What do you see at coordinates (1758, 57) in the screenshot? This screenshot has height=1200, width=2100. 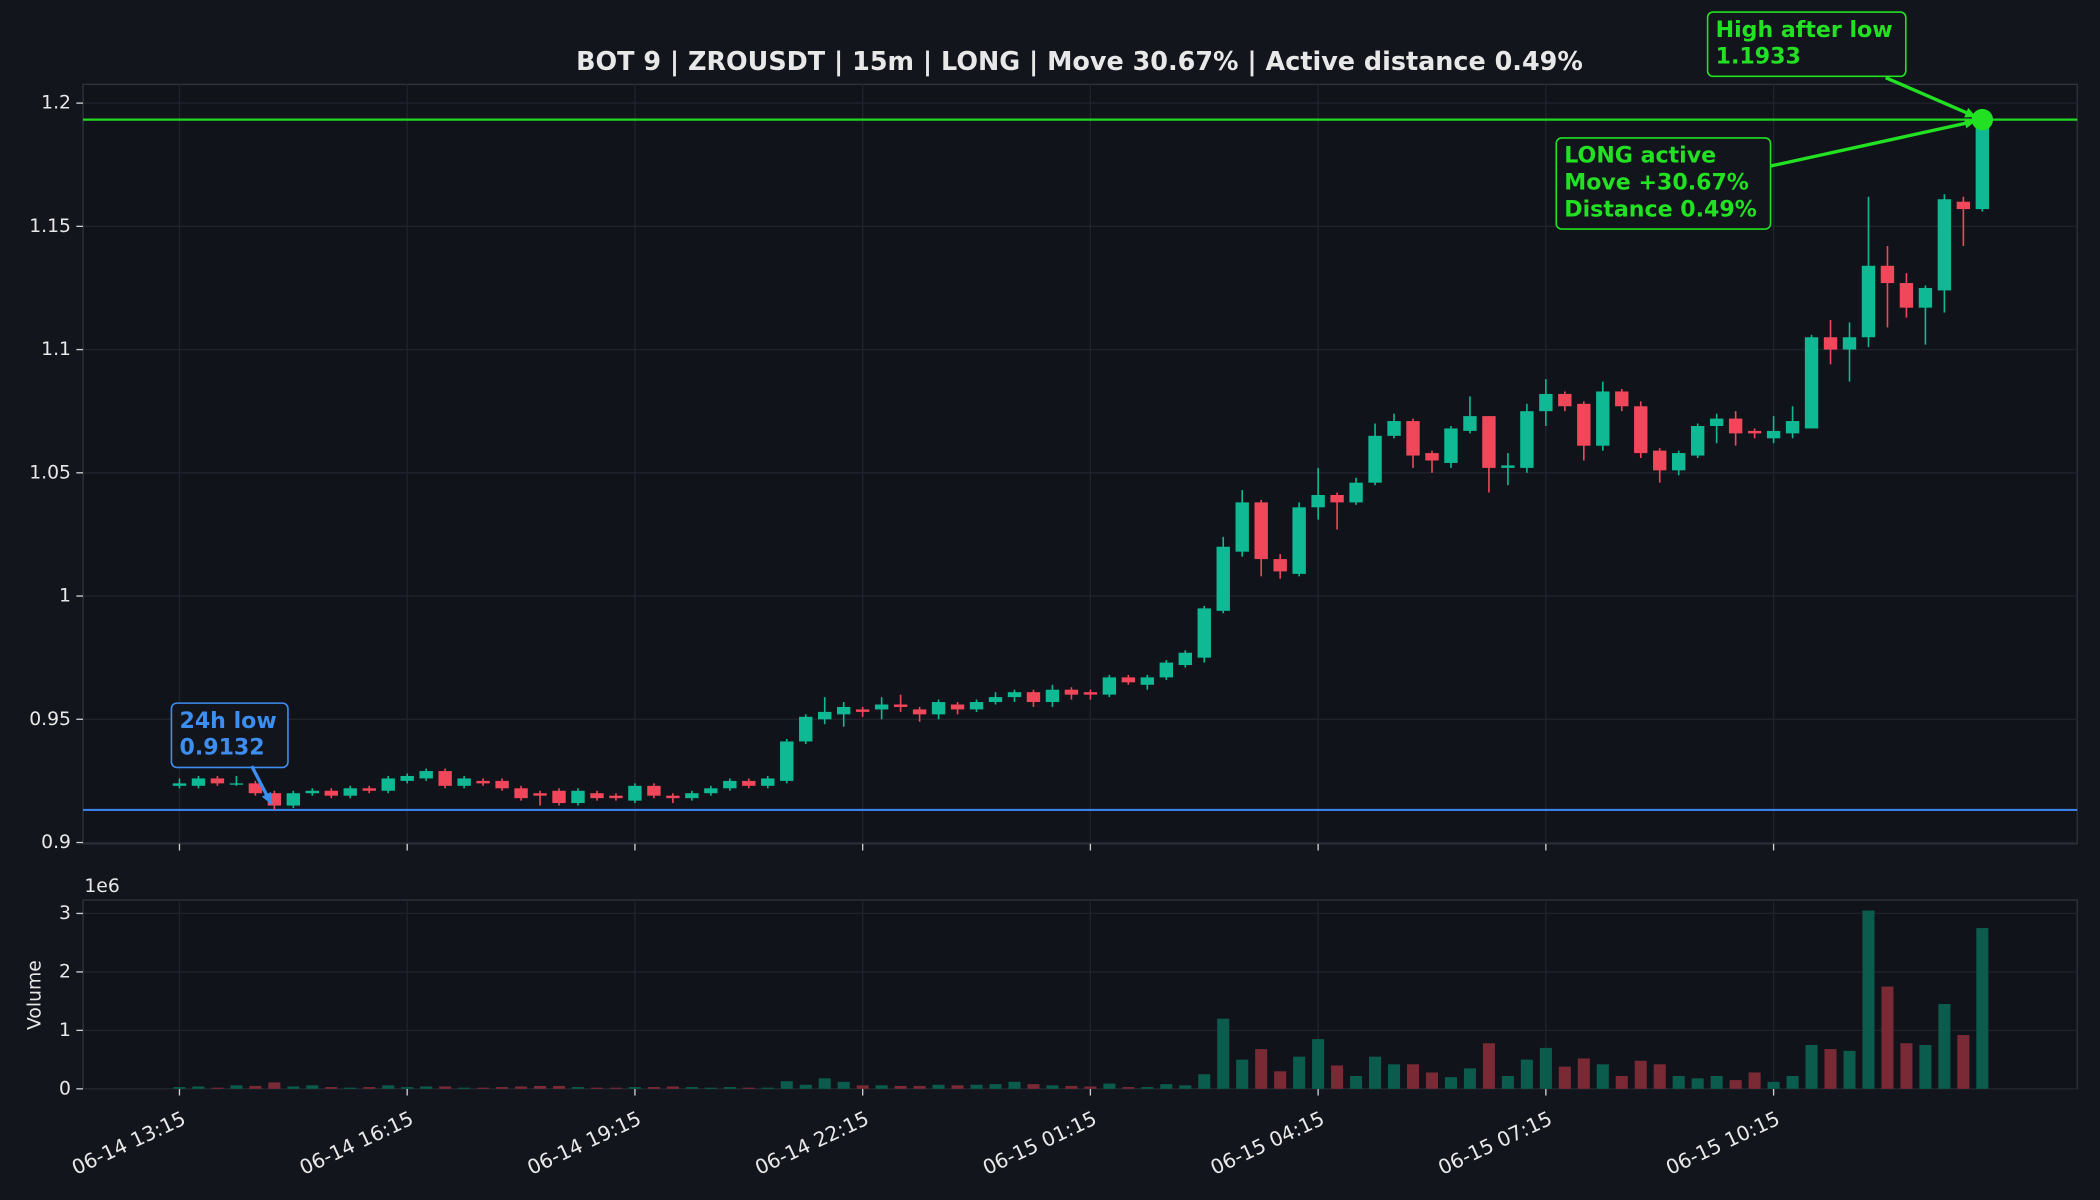 I see `annotation-text: 1.1933` at bounding box center [1758, 57].